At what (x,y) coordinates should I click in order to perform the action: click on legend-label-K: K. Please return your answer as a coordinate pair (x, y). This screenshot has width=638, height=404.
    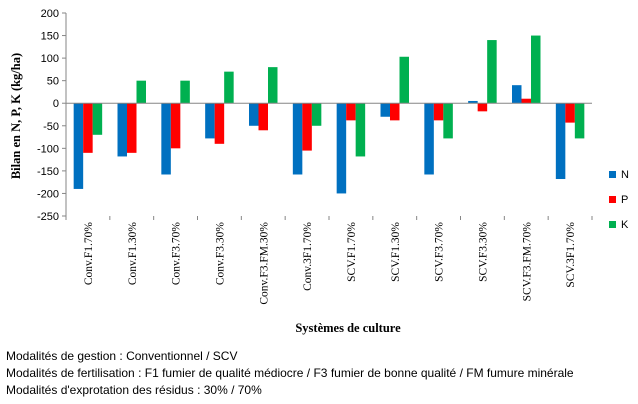
    Looking at the image, I should click on (625, 225).